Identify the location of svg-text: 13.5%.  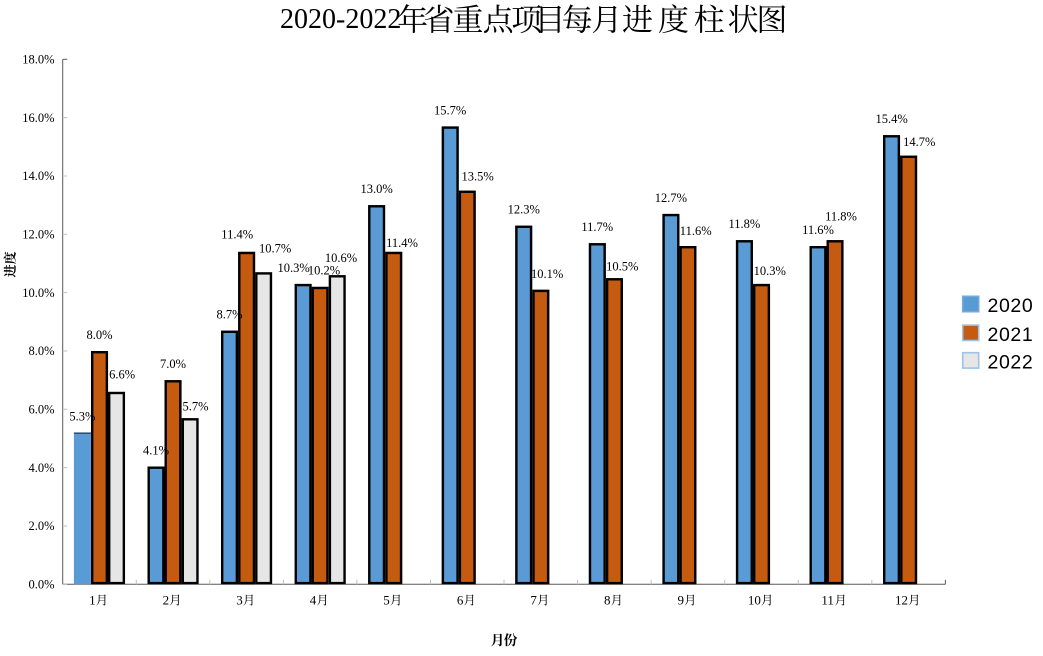
(478, 176).